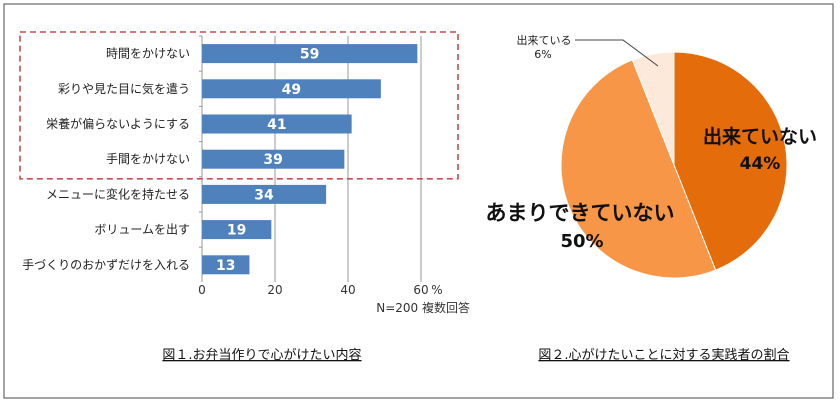  I want to click on x-tick-label: 40, so click(347, 290).